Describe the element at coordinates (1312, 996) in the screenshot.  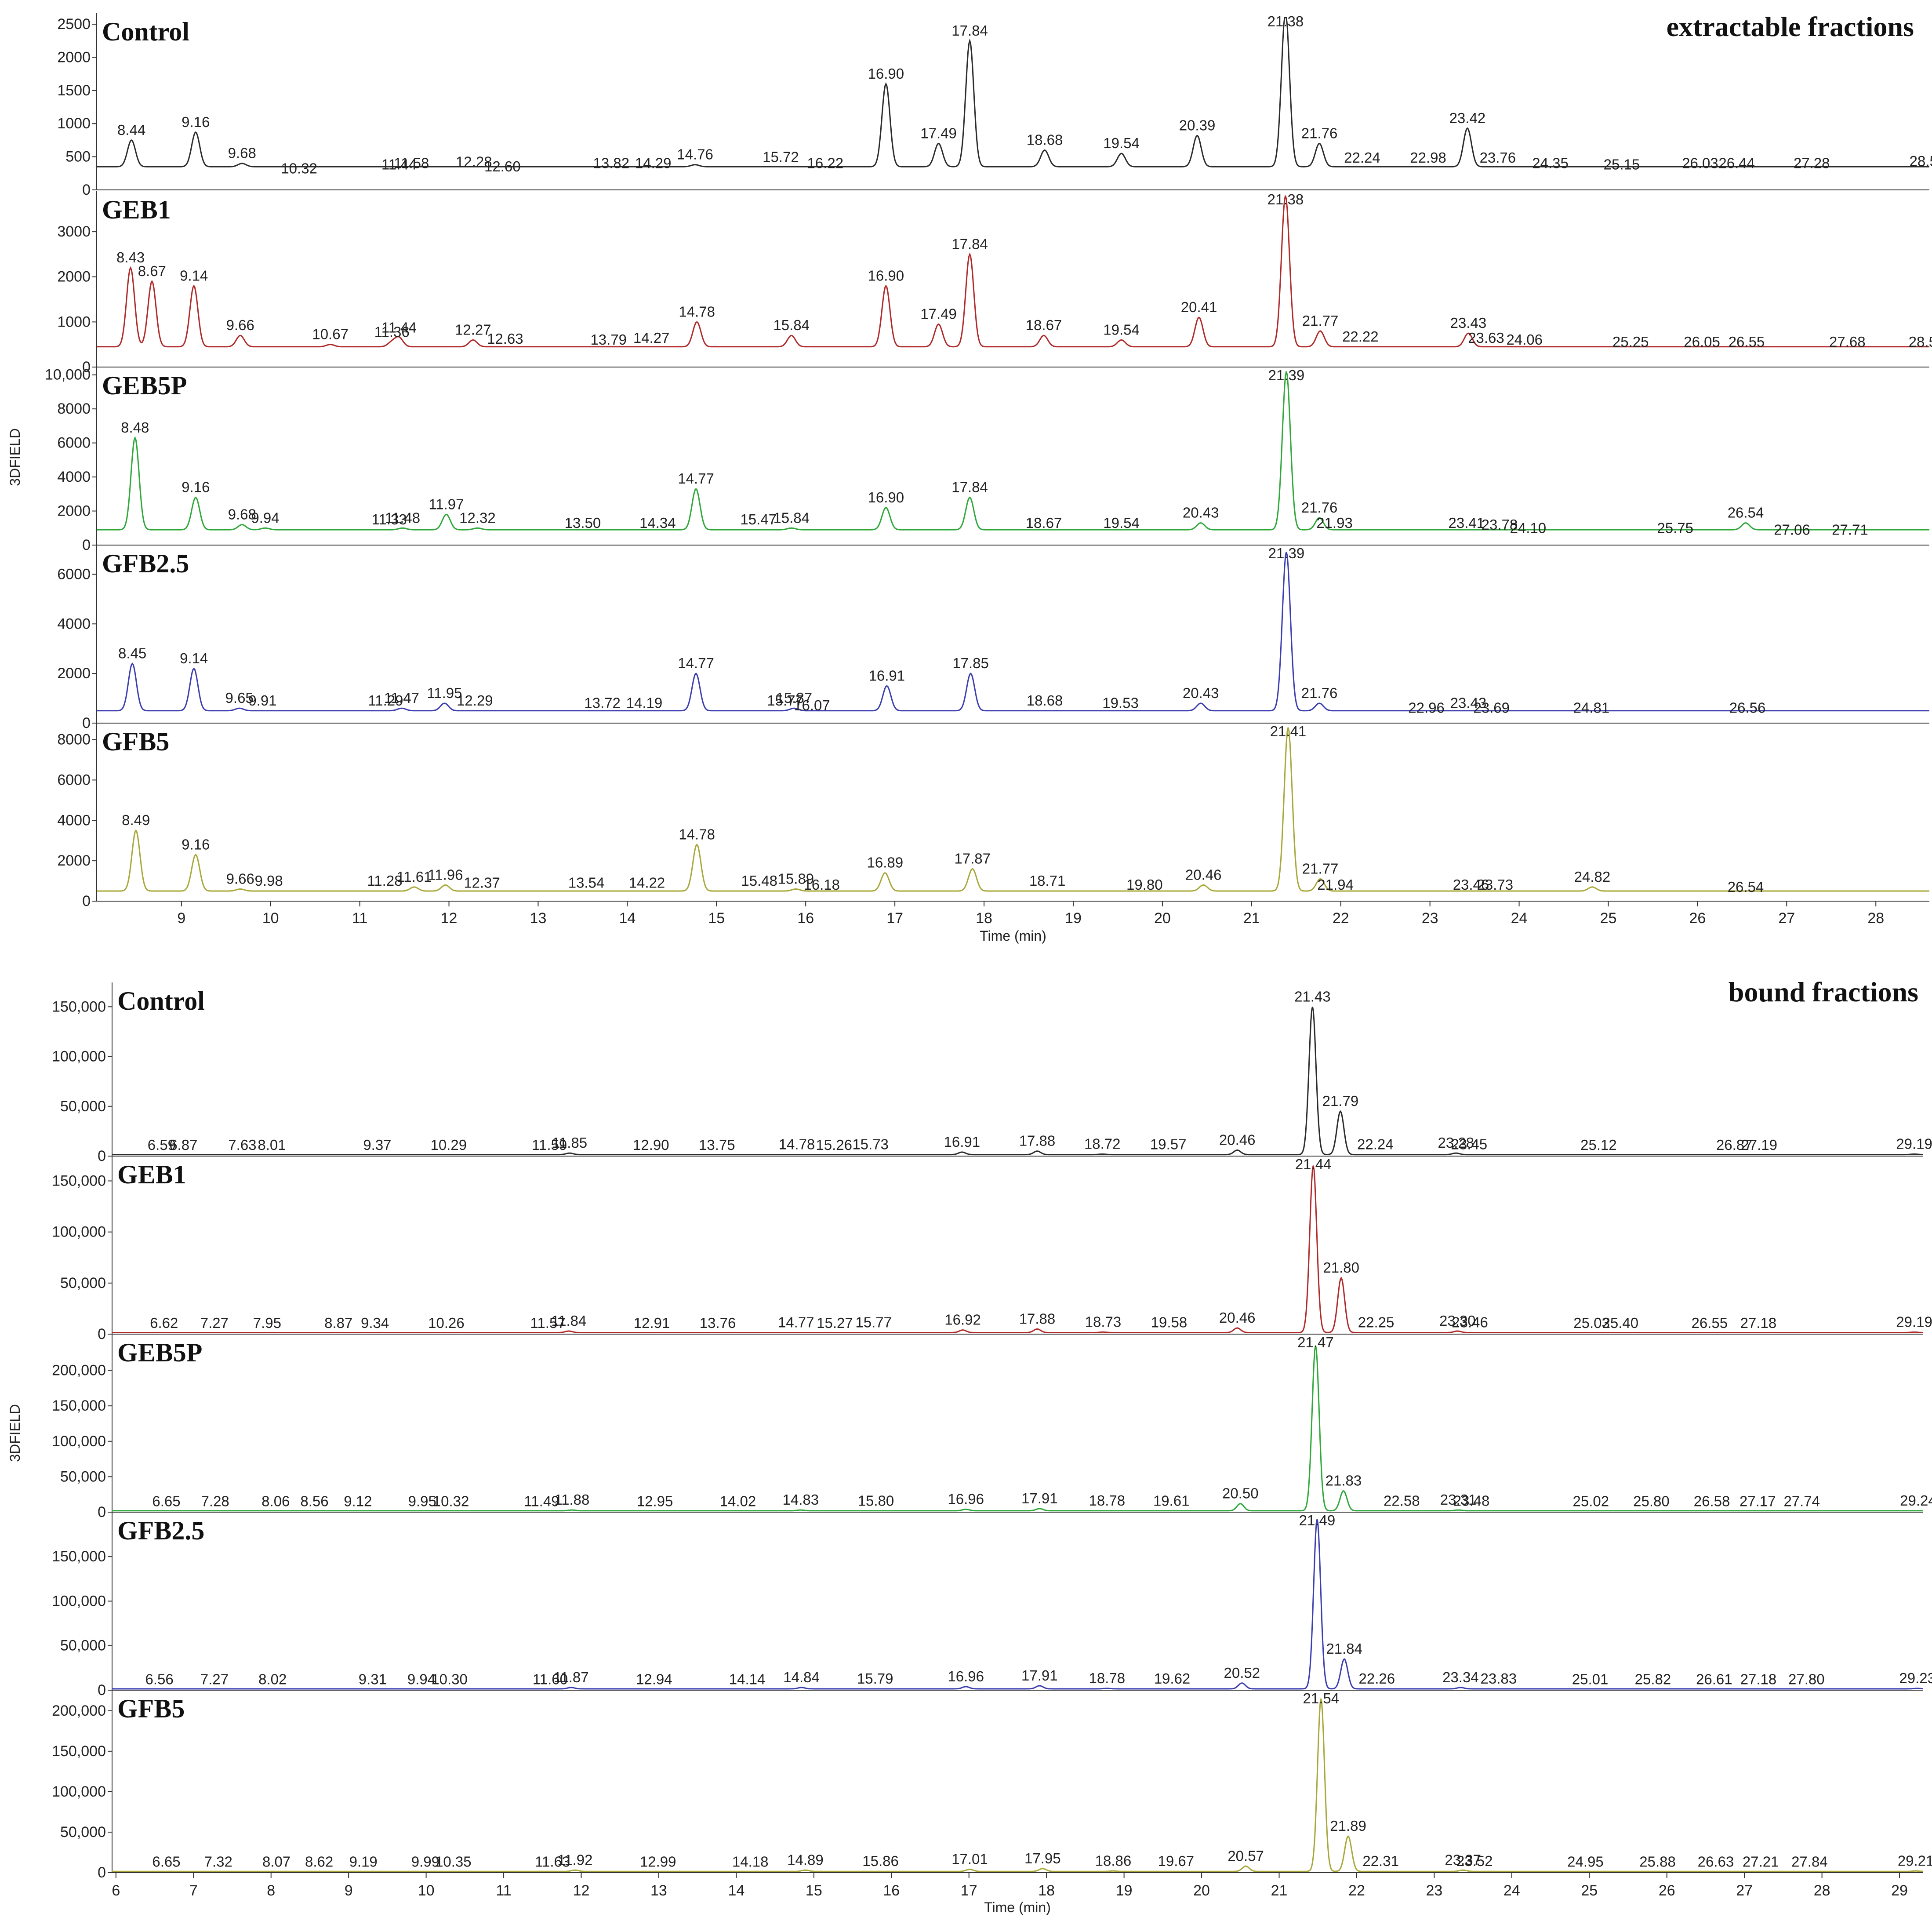
I see `peak-label: 21.43` at that location.